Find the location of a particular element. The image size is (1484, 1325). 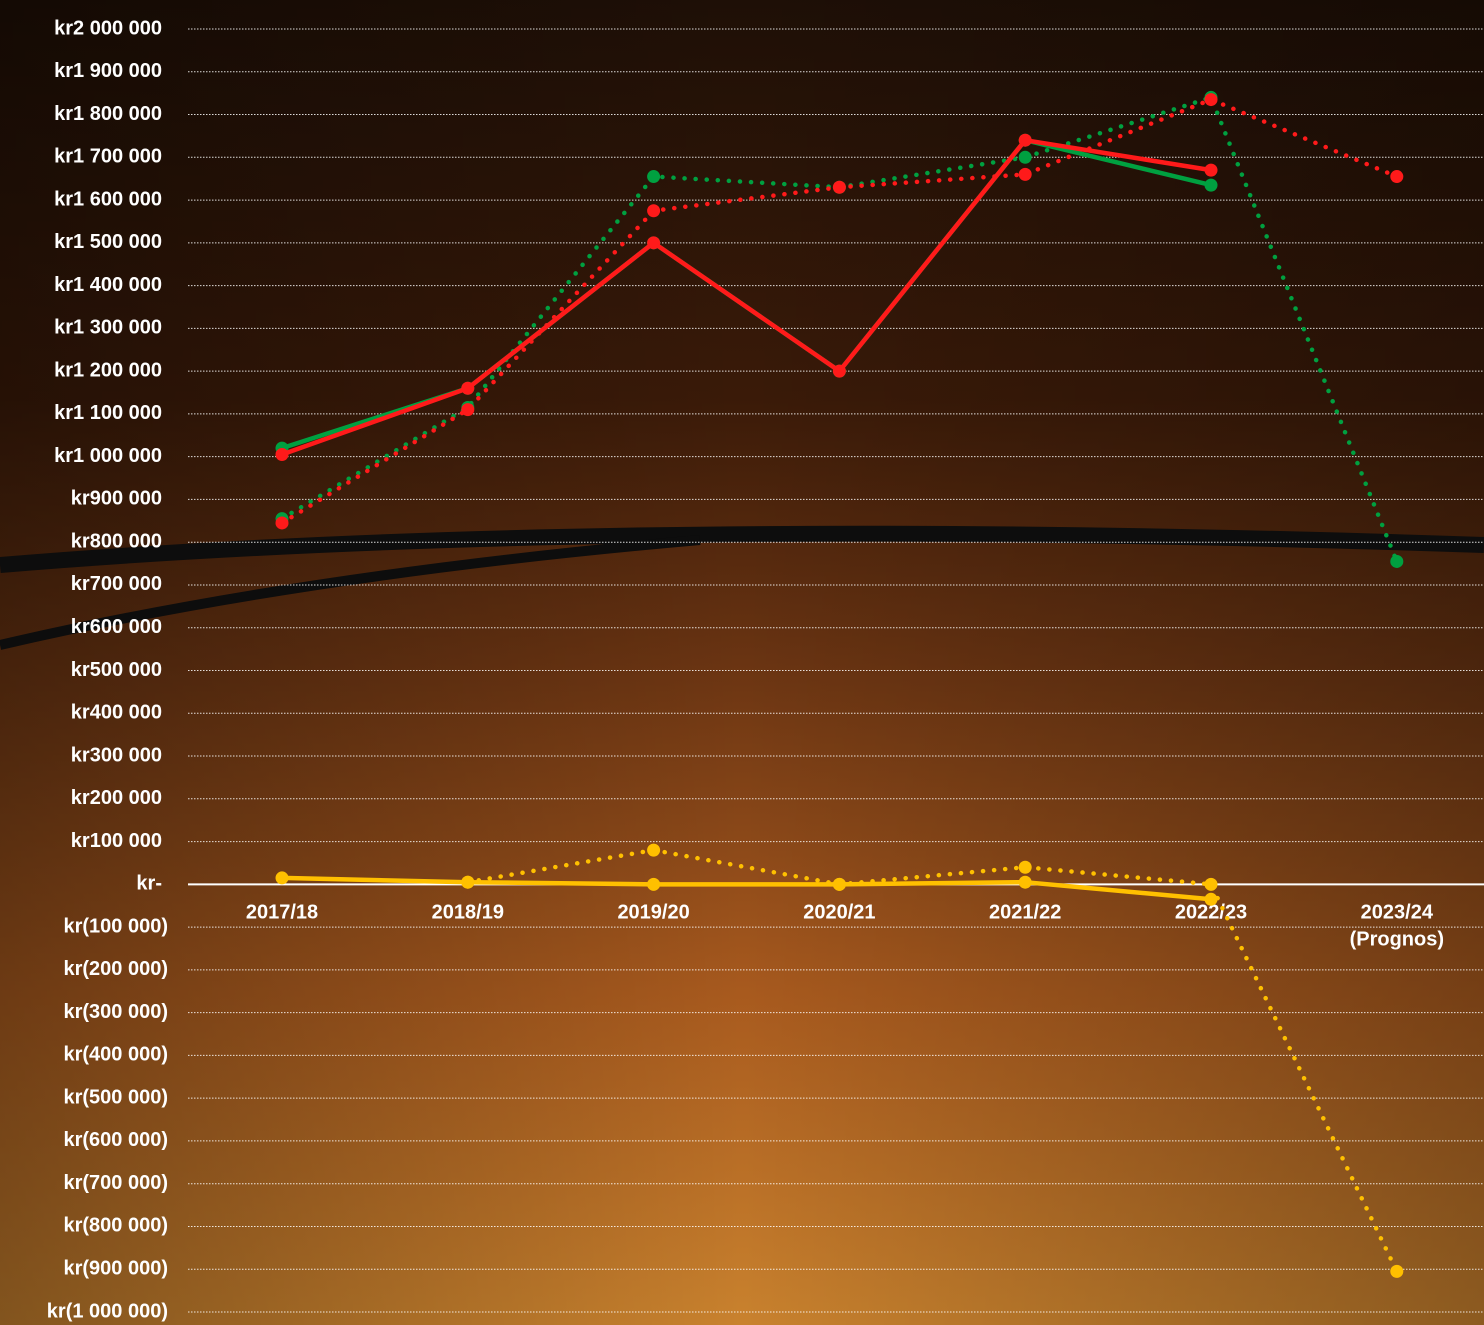

y-tick-label: kr2 000 000 is located at coordinates (108, 28).